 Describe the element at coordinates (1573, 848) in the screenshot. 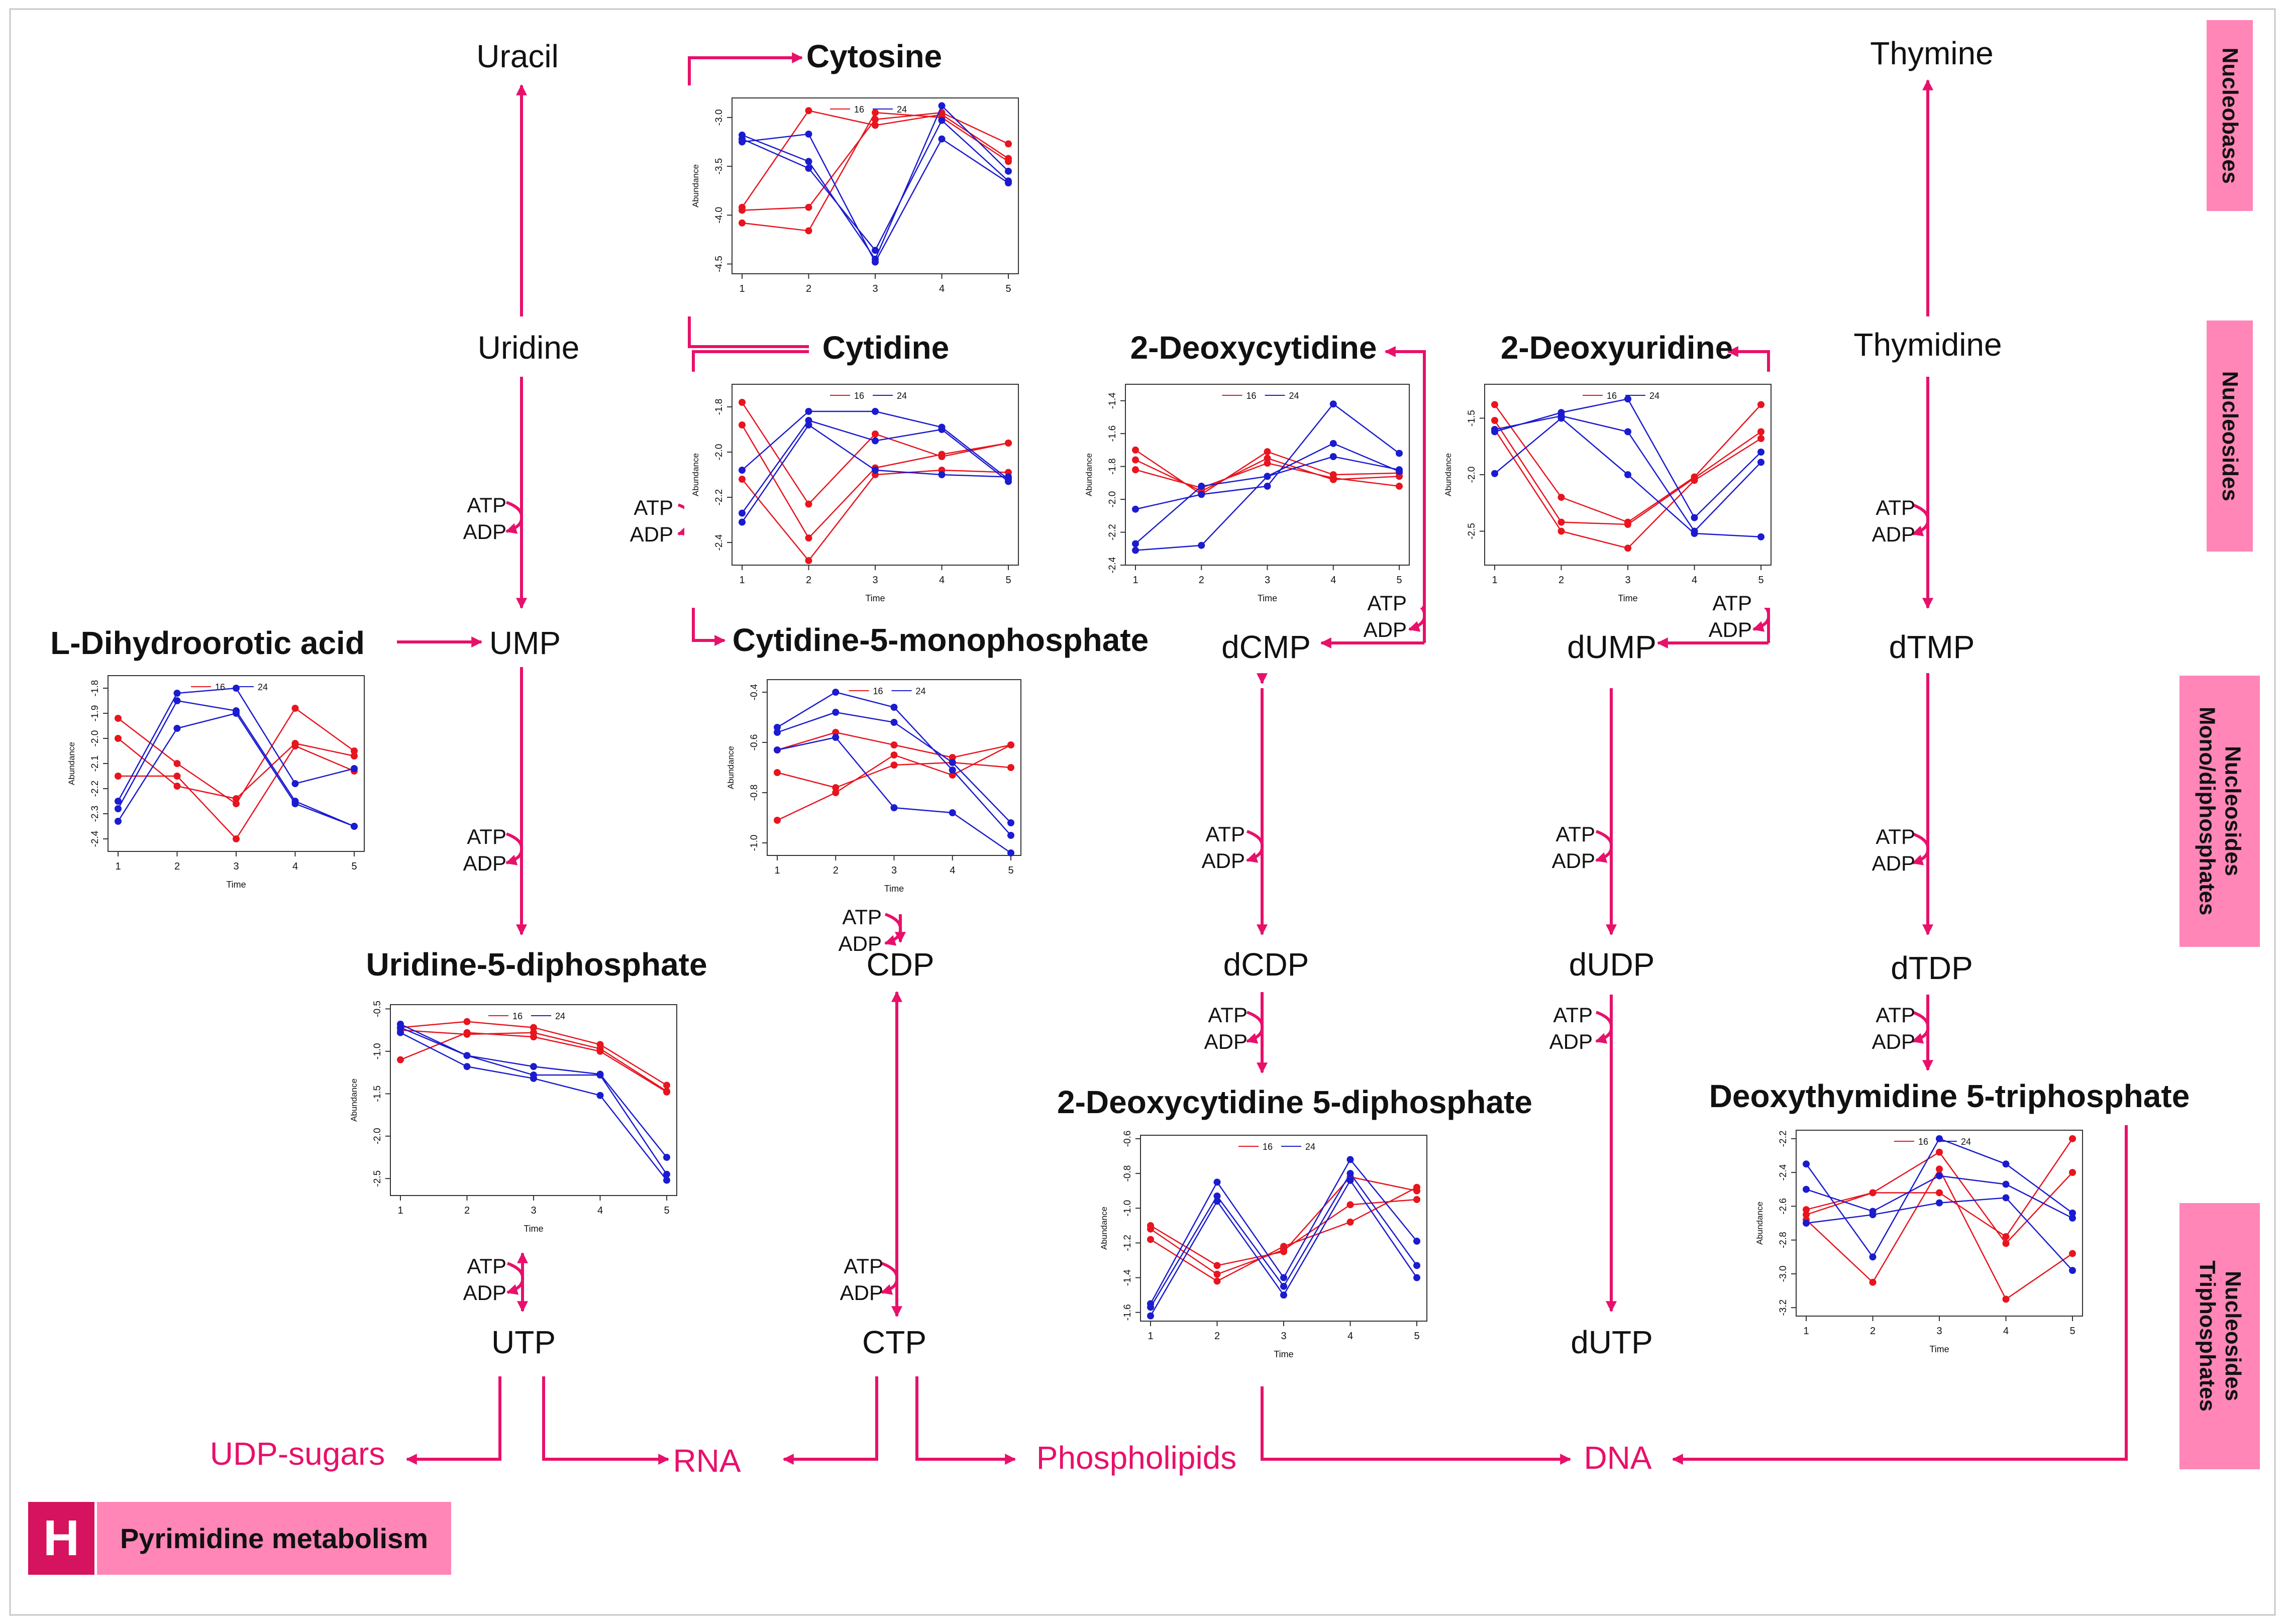

I see `cofactor-dump-dudp: ATP ADP` at that location.